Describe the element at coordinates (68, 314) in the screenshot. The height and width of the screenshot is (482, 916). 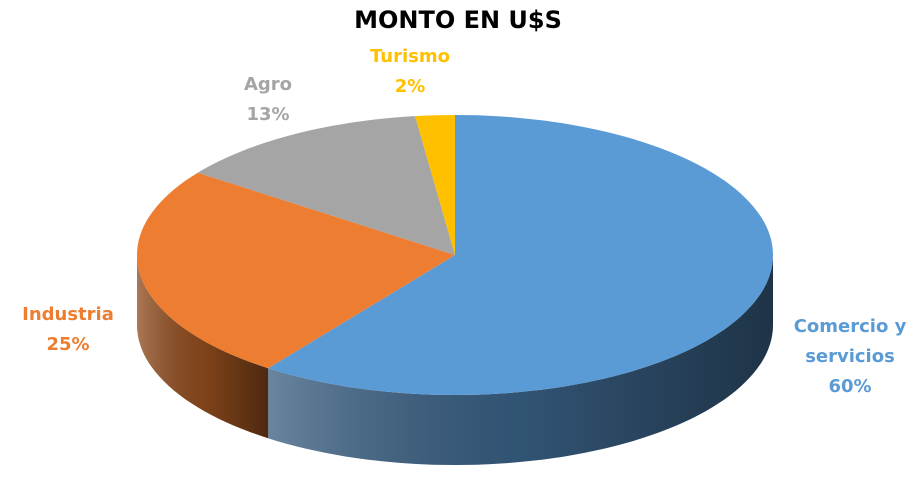
I see `category-label: Industria` at that location.